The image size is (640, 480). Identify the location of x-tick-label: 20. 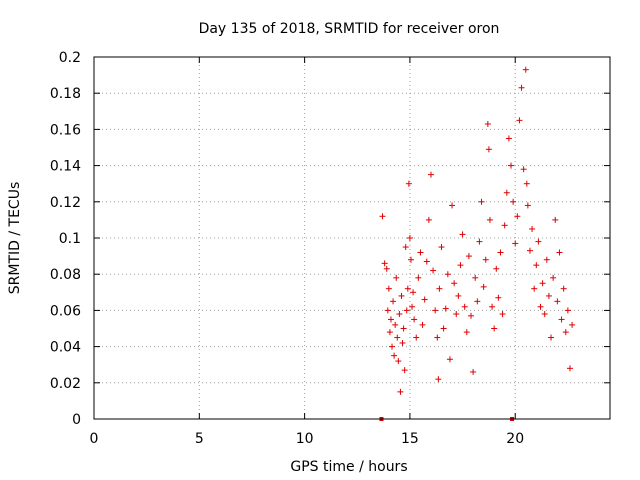
(515, 439).